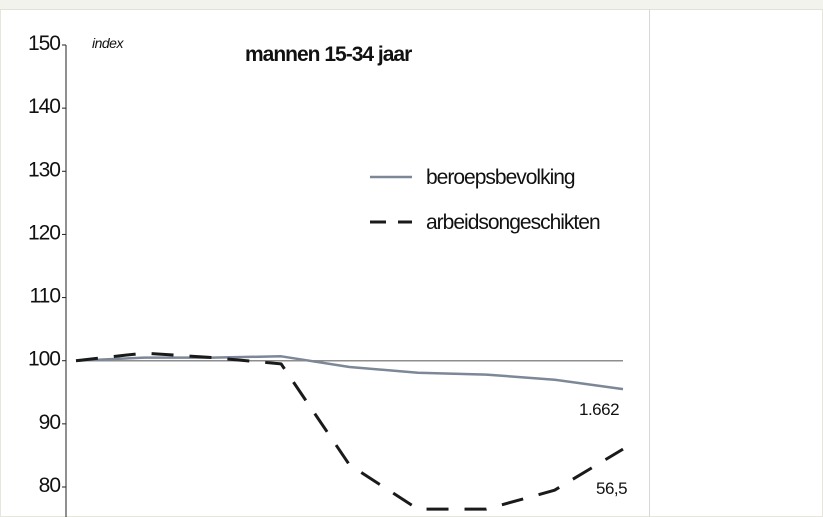 This screenshot has width=823, height=517. What do you see at coordinates (44, 232) in the screenshot?
I see `y-tick-label: 120` at bounding box center [44, 232].